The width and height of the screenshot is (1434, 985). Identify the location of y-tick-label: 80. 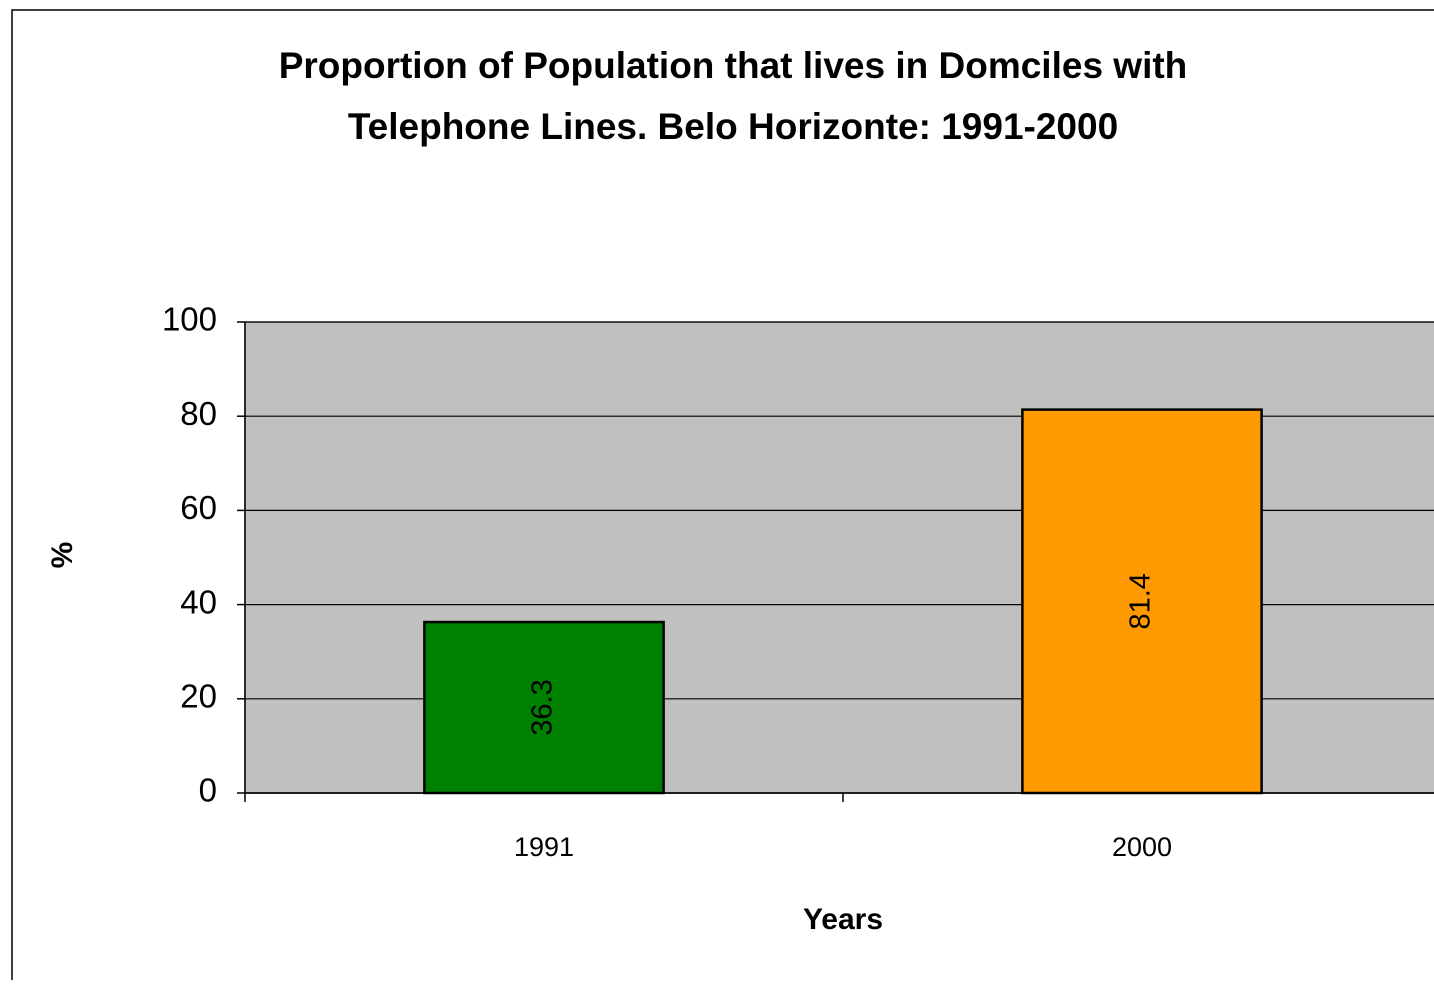
(198, 413).